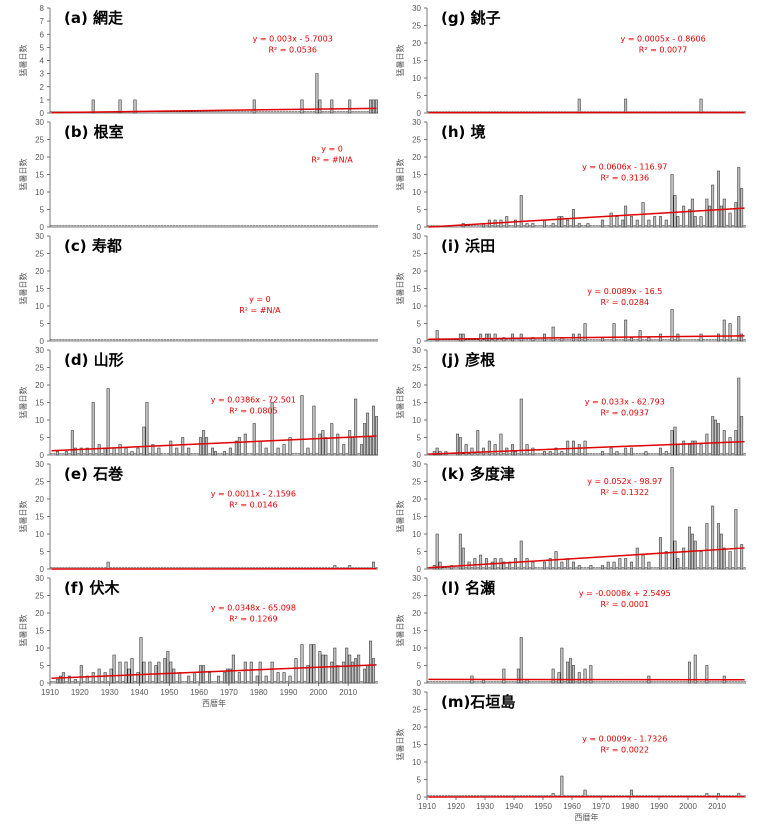 This screenshot has width=768, height=831. What do you see at coordinates (416, 122) in the screenshot?
I see `y-tick-label-h: 30` at bounding box center [416, 122].